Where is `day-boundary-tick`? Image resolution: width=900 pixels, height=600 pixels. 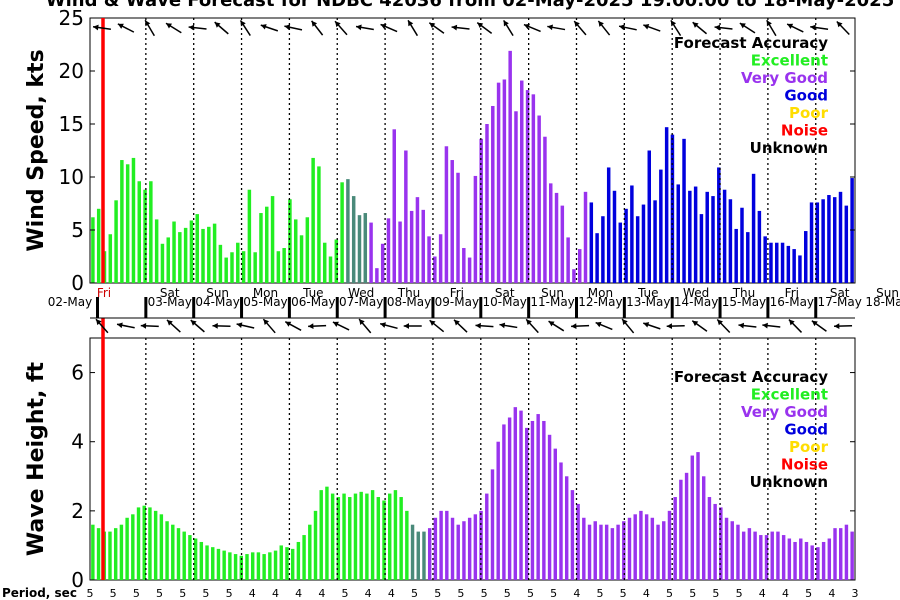
day-boundary-tick is located at coordinates (194, 307).